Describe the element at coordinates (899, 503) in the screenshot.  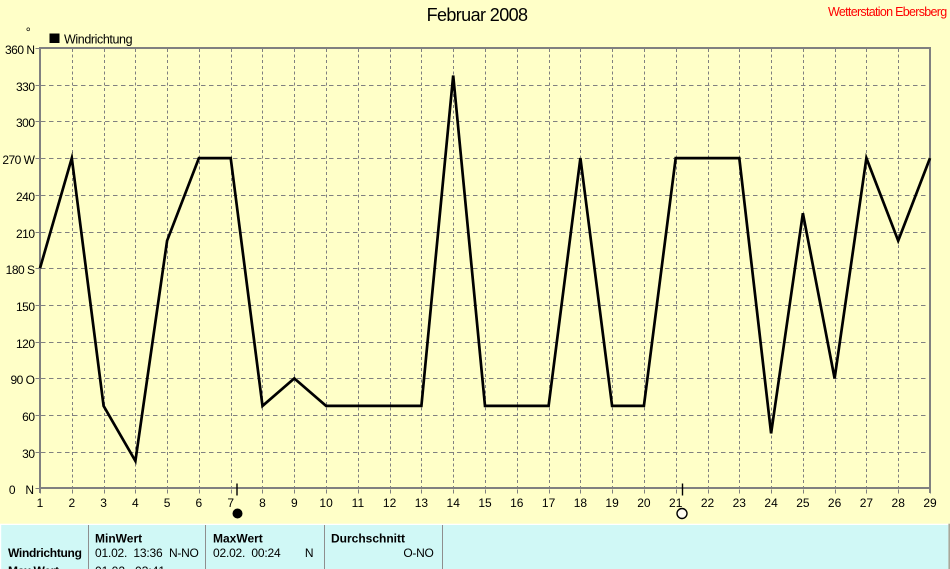
I see `svg-text: 28` at that location.